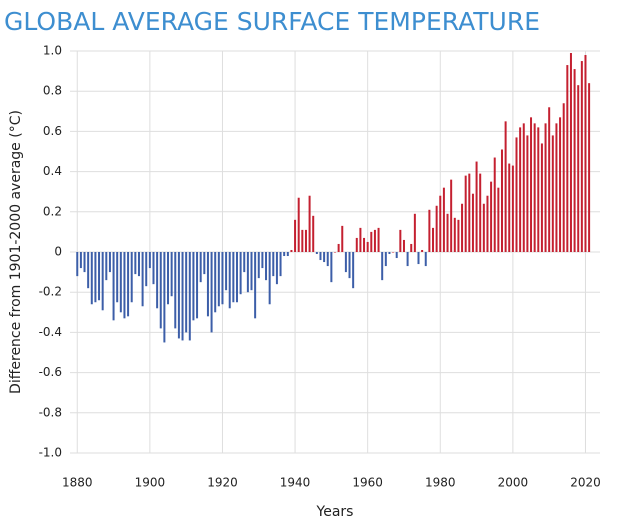 The height and width of the screenshot is (531, 620). What do you see at coordinates (513, 483) in the screenshot?
I see `x-tick-label: 2000` at bounding box center [513, 483].